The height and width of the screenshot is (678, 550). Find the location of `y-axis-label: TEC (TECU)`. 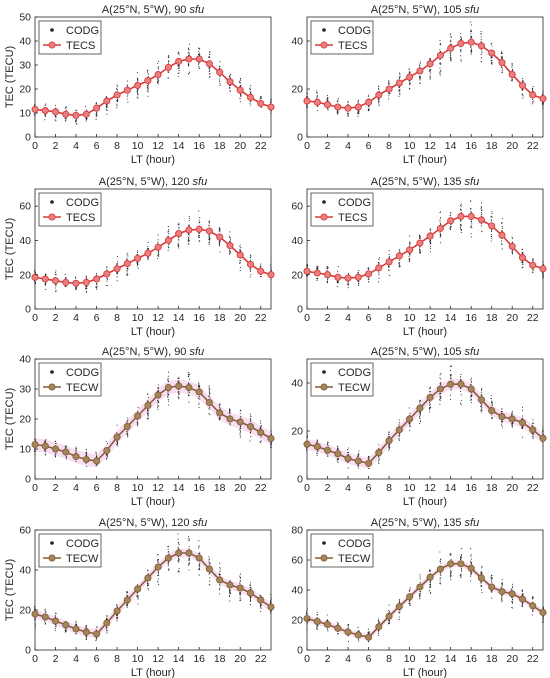

y-axis-label: TEC (TECU) is located at coordinates (10, 590).